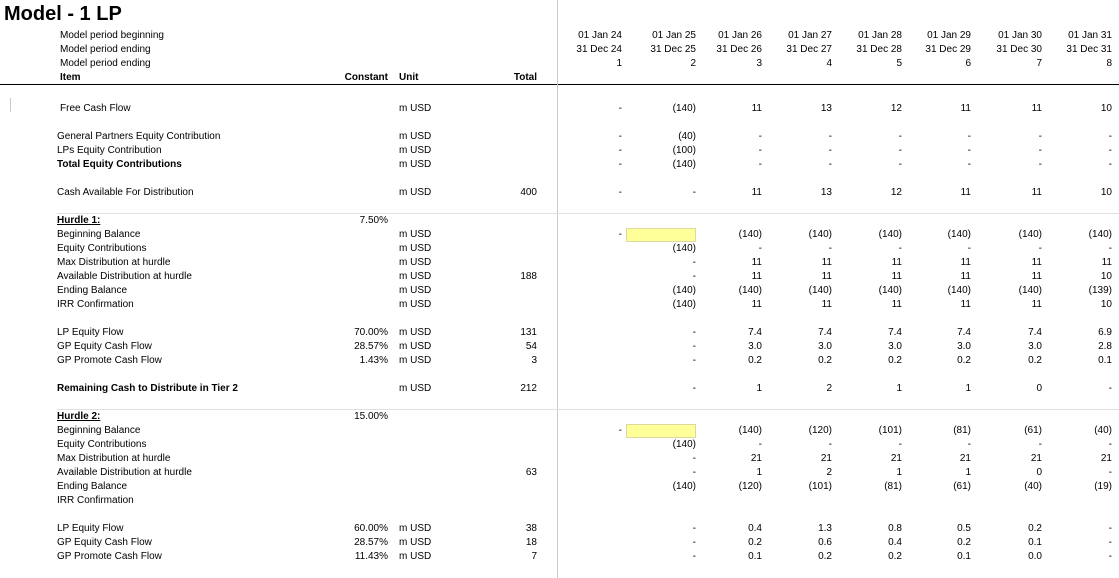 The image size is (1119, 578). What do you see at coordinates (755, 332) in the screenshot?
I see `row-period-value: 7.4` at bounding box center [755, 332].